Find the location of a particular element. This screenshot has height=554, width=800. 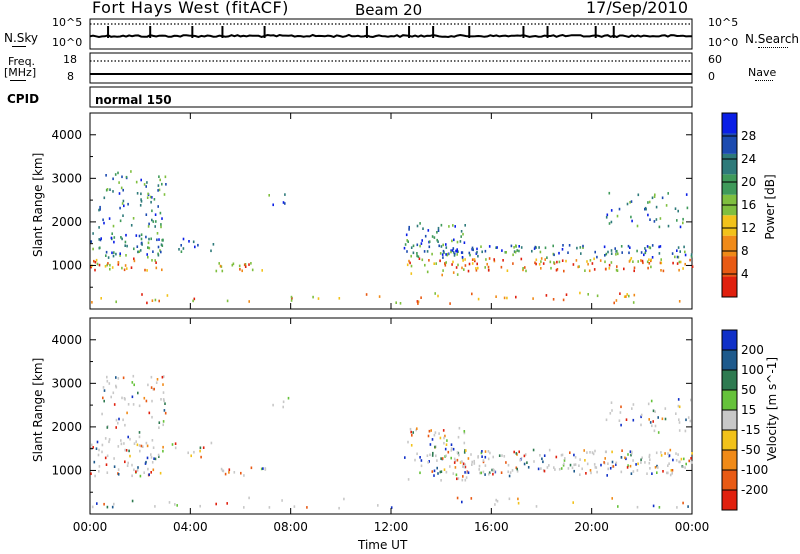

power-colorbar-label: Power [dB] is located at coordinates (770, 207).